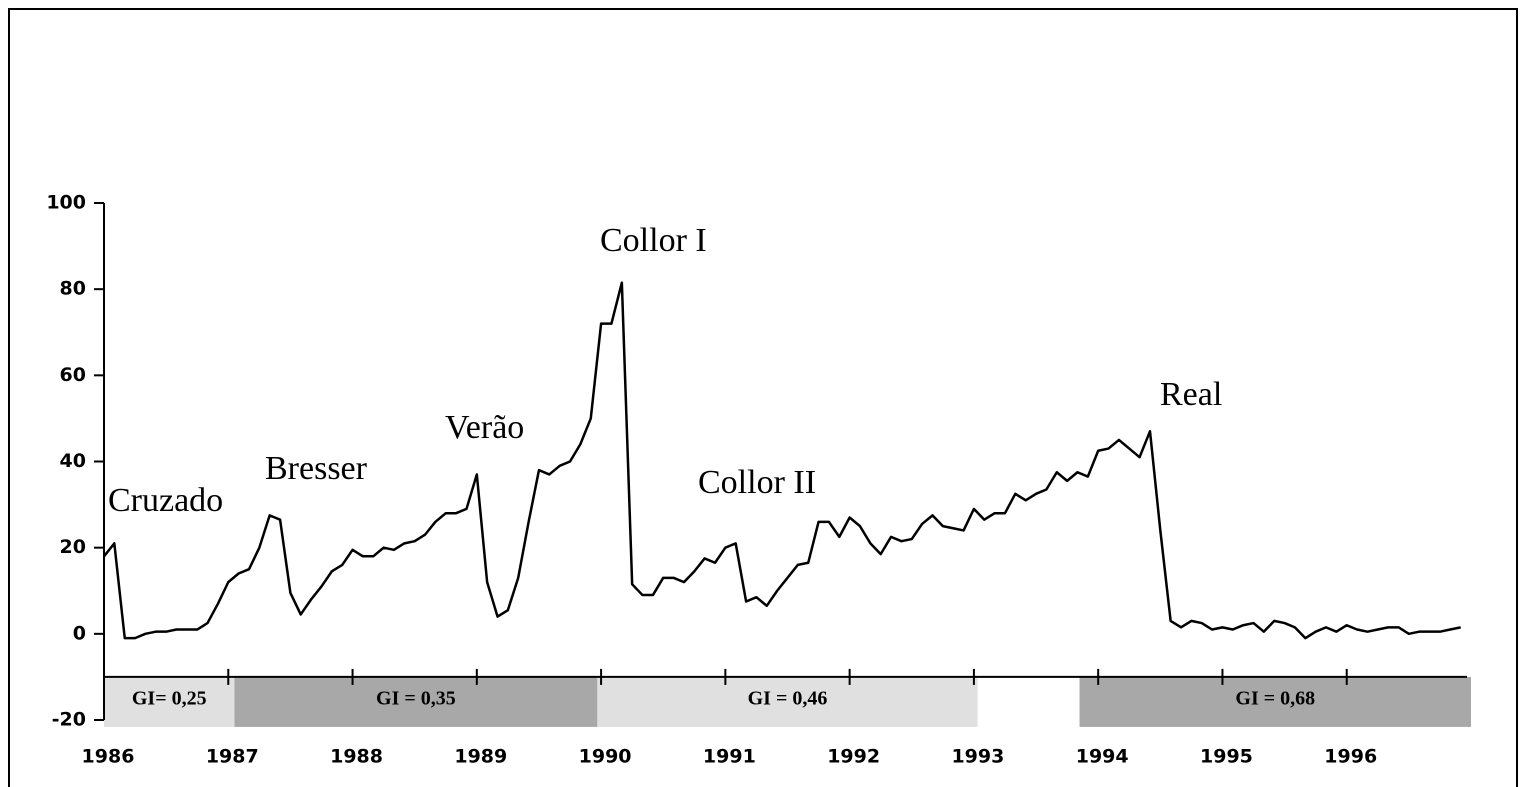 This screenshot has height=787, width=1521. Describe the element at coordinates (1226, 757) in the screenshot. I see `x-tick-label: 1995` at that location.